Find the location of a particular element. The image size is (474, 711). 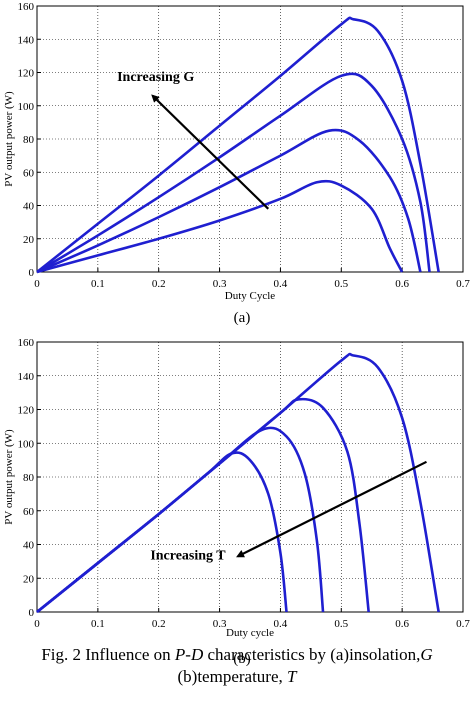

annotation-label: Increasing T is located at coordinates (188, 556).